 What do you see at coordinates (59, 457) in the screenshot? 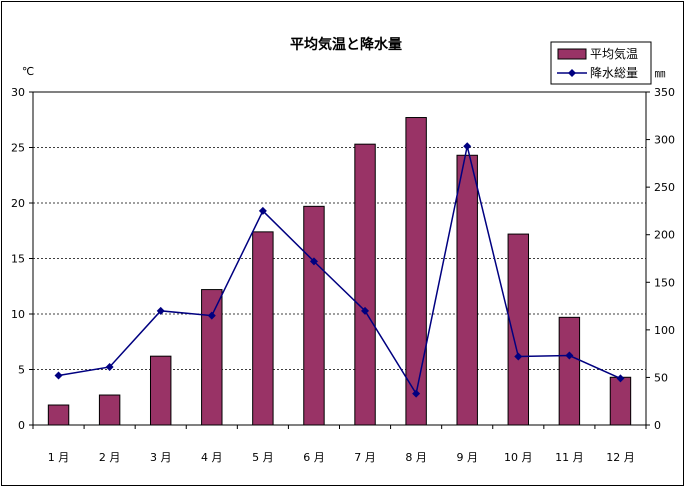
I see `x-axis-tick-label: 1 月` at bounding box center [59, 457].